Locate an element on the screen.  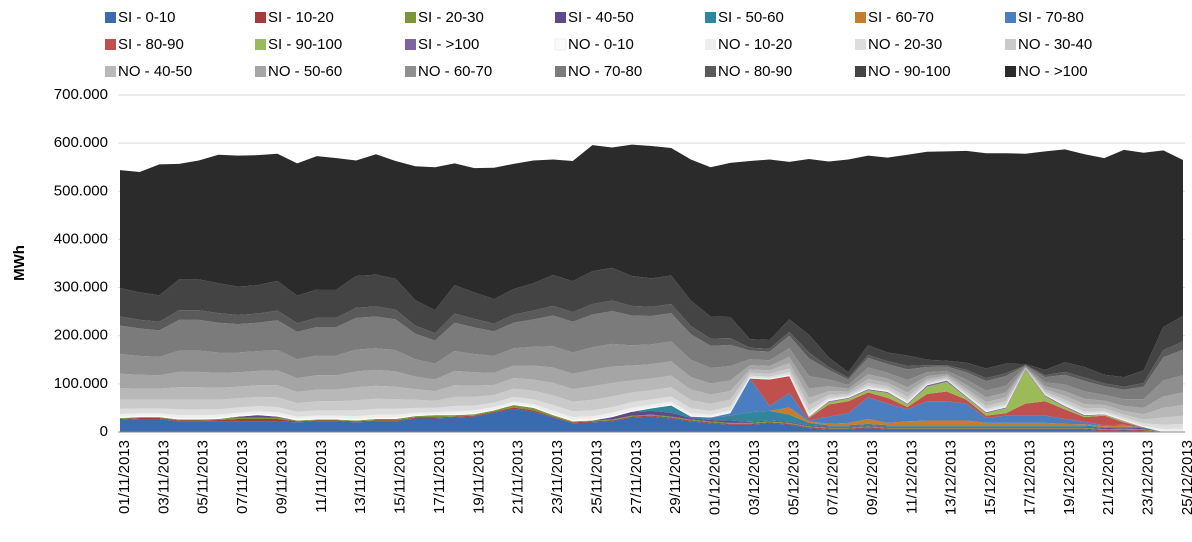
x-tick-label: 07/12/2013 is located at coordinates (833, 477).